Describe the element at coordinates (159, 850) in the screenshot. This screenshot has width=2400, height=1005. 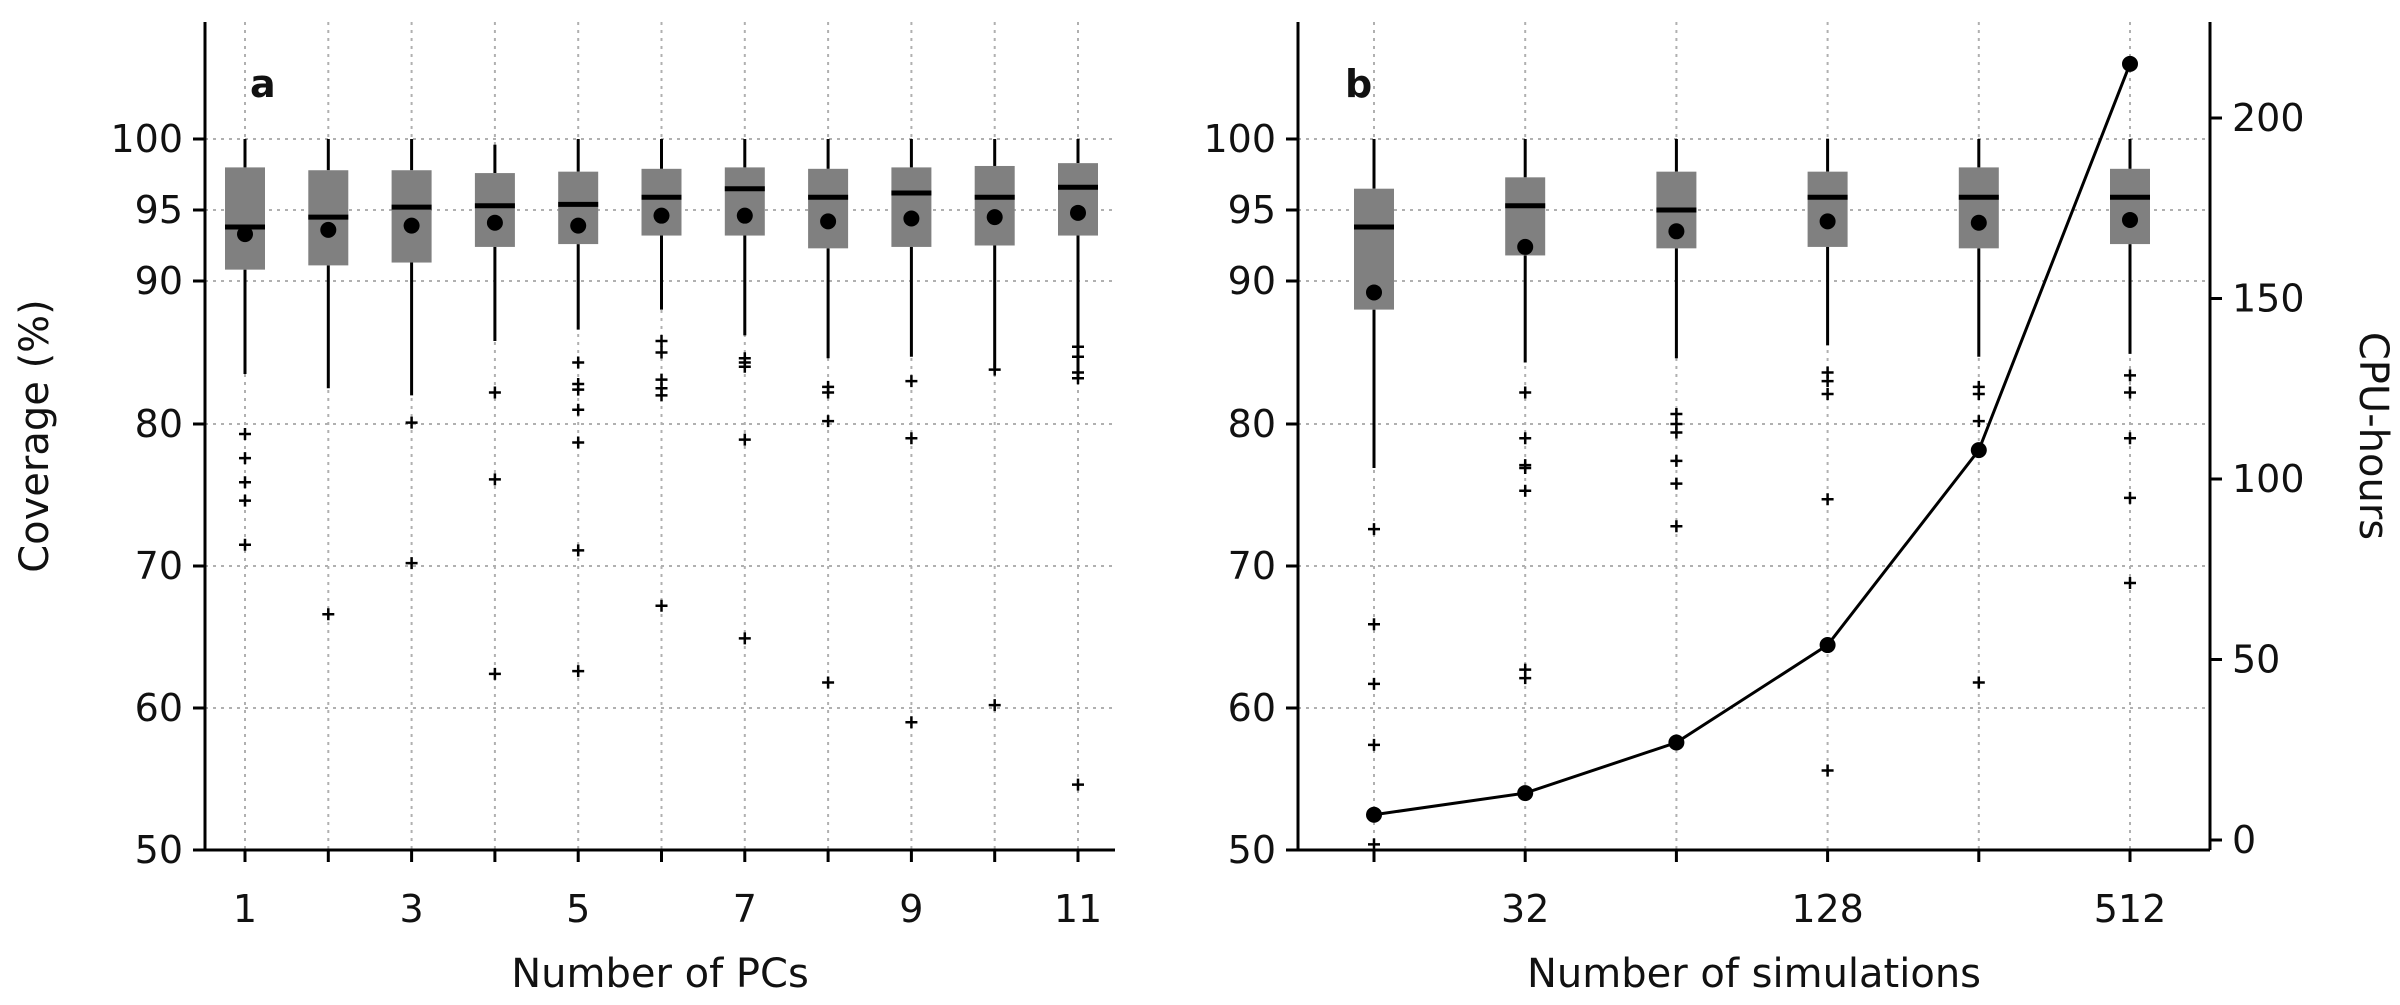
I see `y-tick-label: 50` at that location.